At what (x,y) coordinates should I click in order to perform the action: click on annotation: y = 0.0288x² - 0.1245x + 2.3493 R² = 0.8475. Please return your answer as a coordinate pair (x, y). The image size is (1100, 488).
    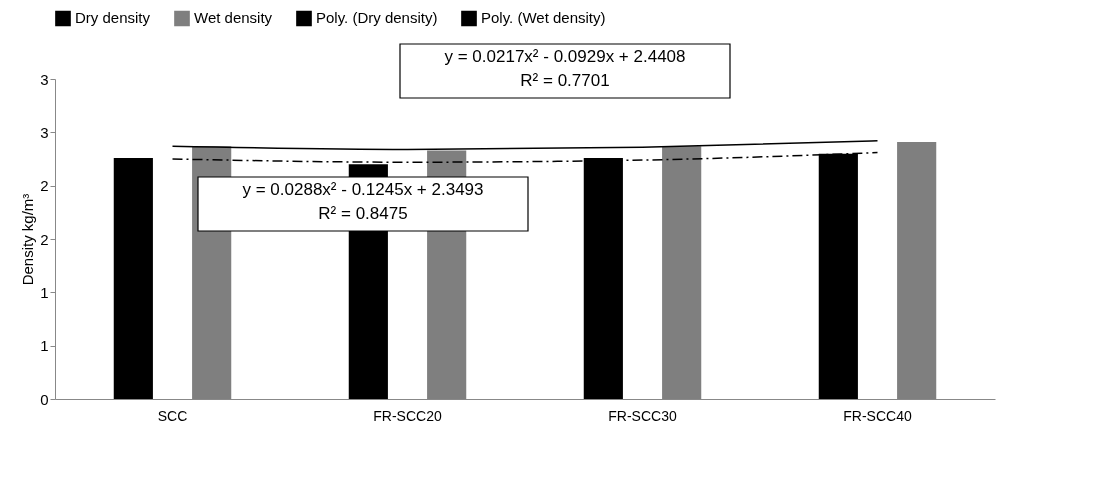
    Looking at the image, I should click on (363, 201).